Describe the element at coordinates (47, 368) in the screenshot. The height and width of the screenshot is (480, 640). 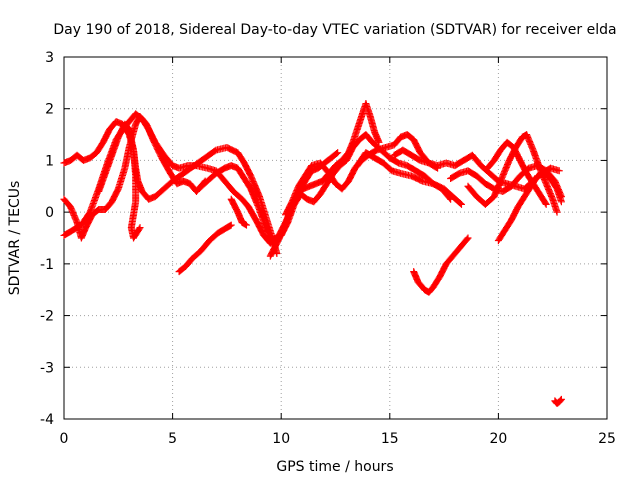
I see `y-tick-label: -3` at that location.